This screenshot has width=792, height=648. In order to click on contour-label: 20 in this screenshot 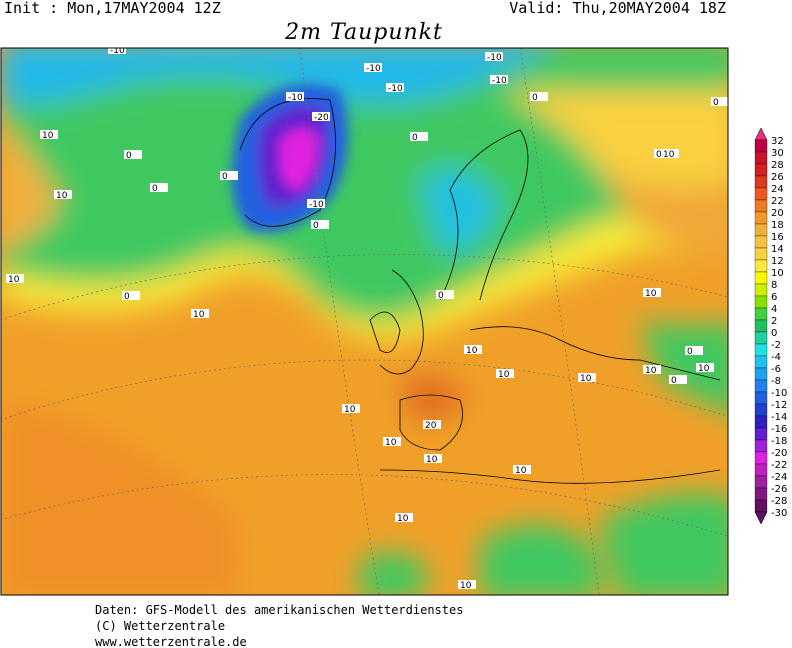, I will do `click(432, 425)`.